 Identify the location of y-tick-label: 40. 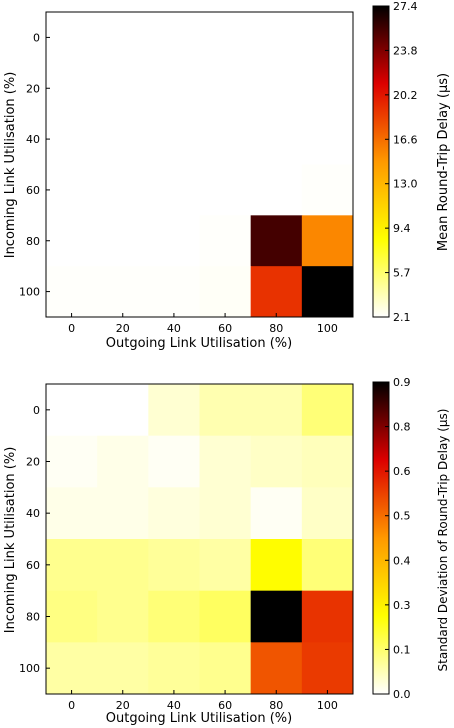
(33, 139).